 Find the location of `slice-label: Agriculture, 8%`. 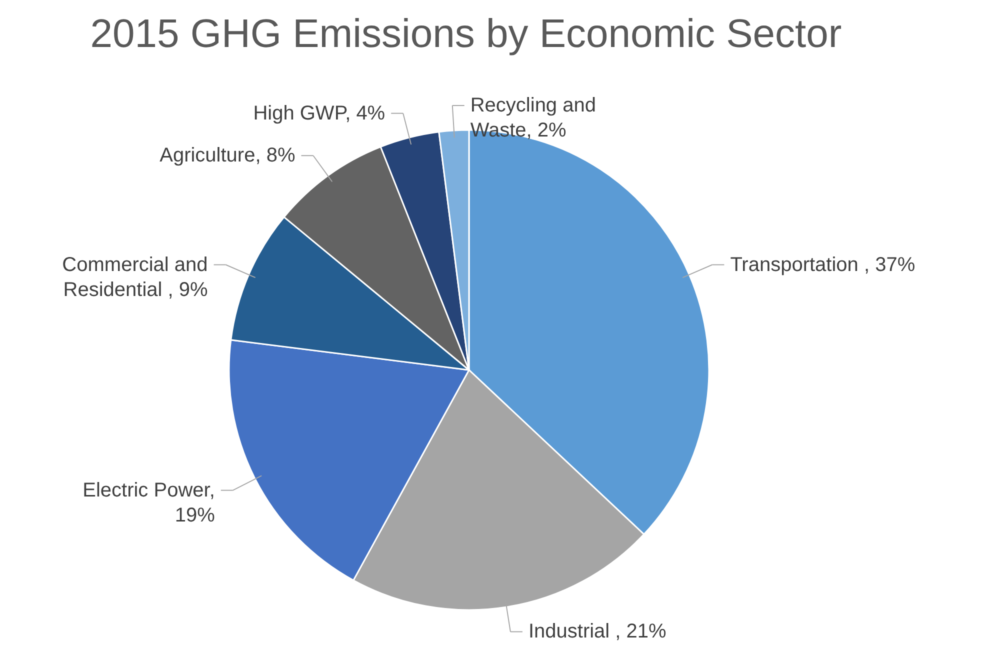

slice-label: Agriculture, 8% is located at coordinates (228, 155).